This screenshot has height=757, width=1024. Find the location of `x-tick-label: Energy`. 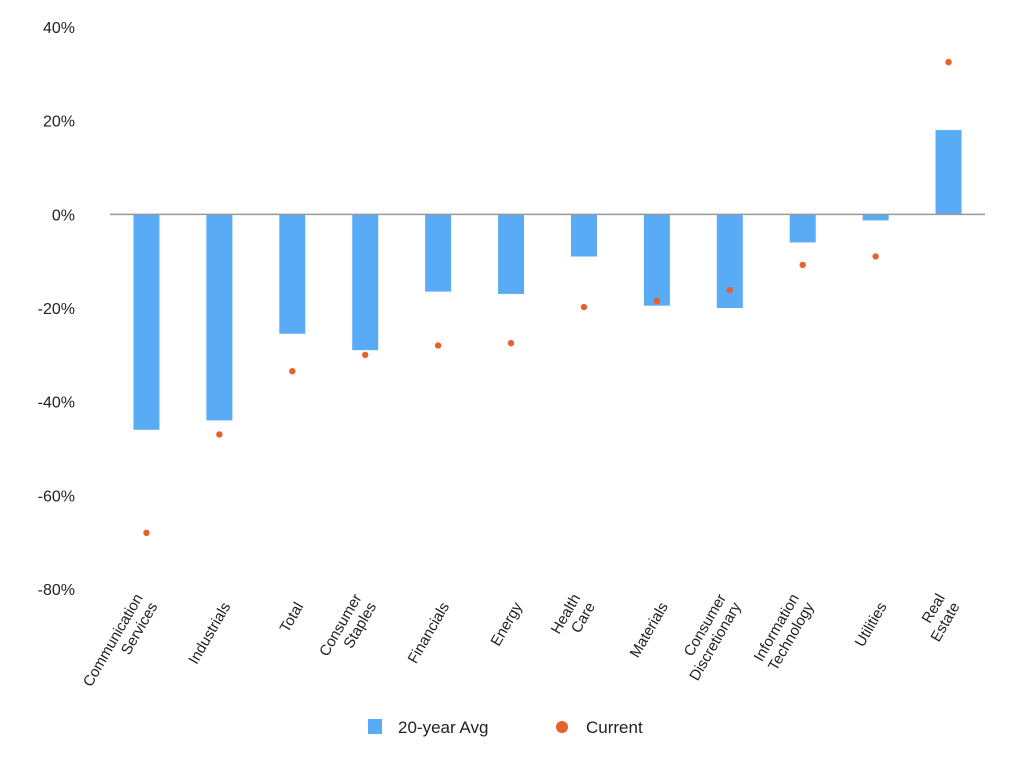

x-tick-label: Energy is located at coordinates (506, 624).